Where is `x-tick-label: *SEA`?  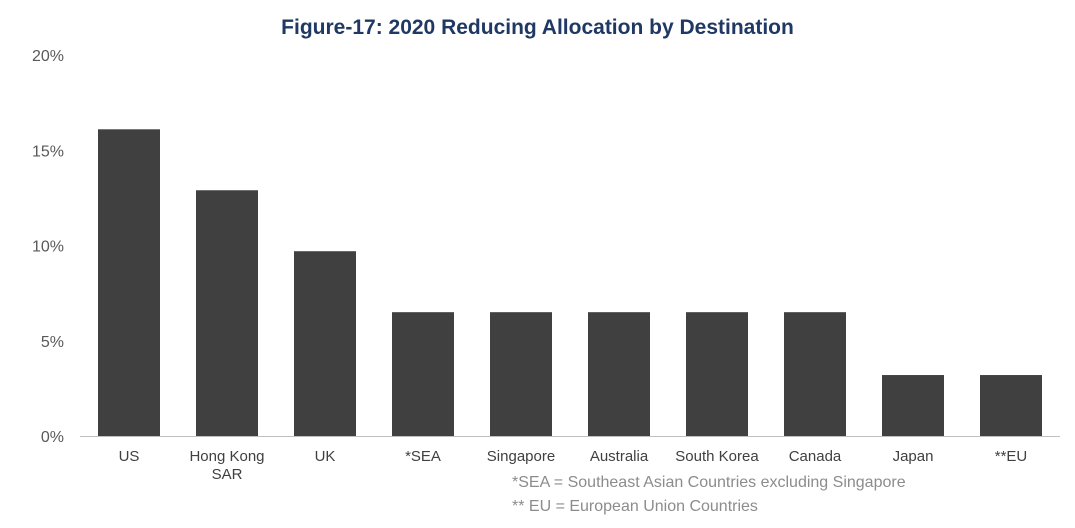
x-tick-label: *SEA is located at coordinates (423, 456).